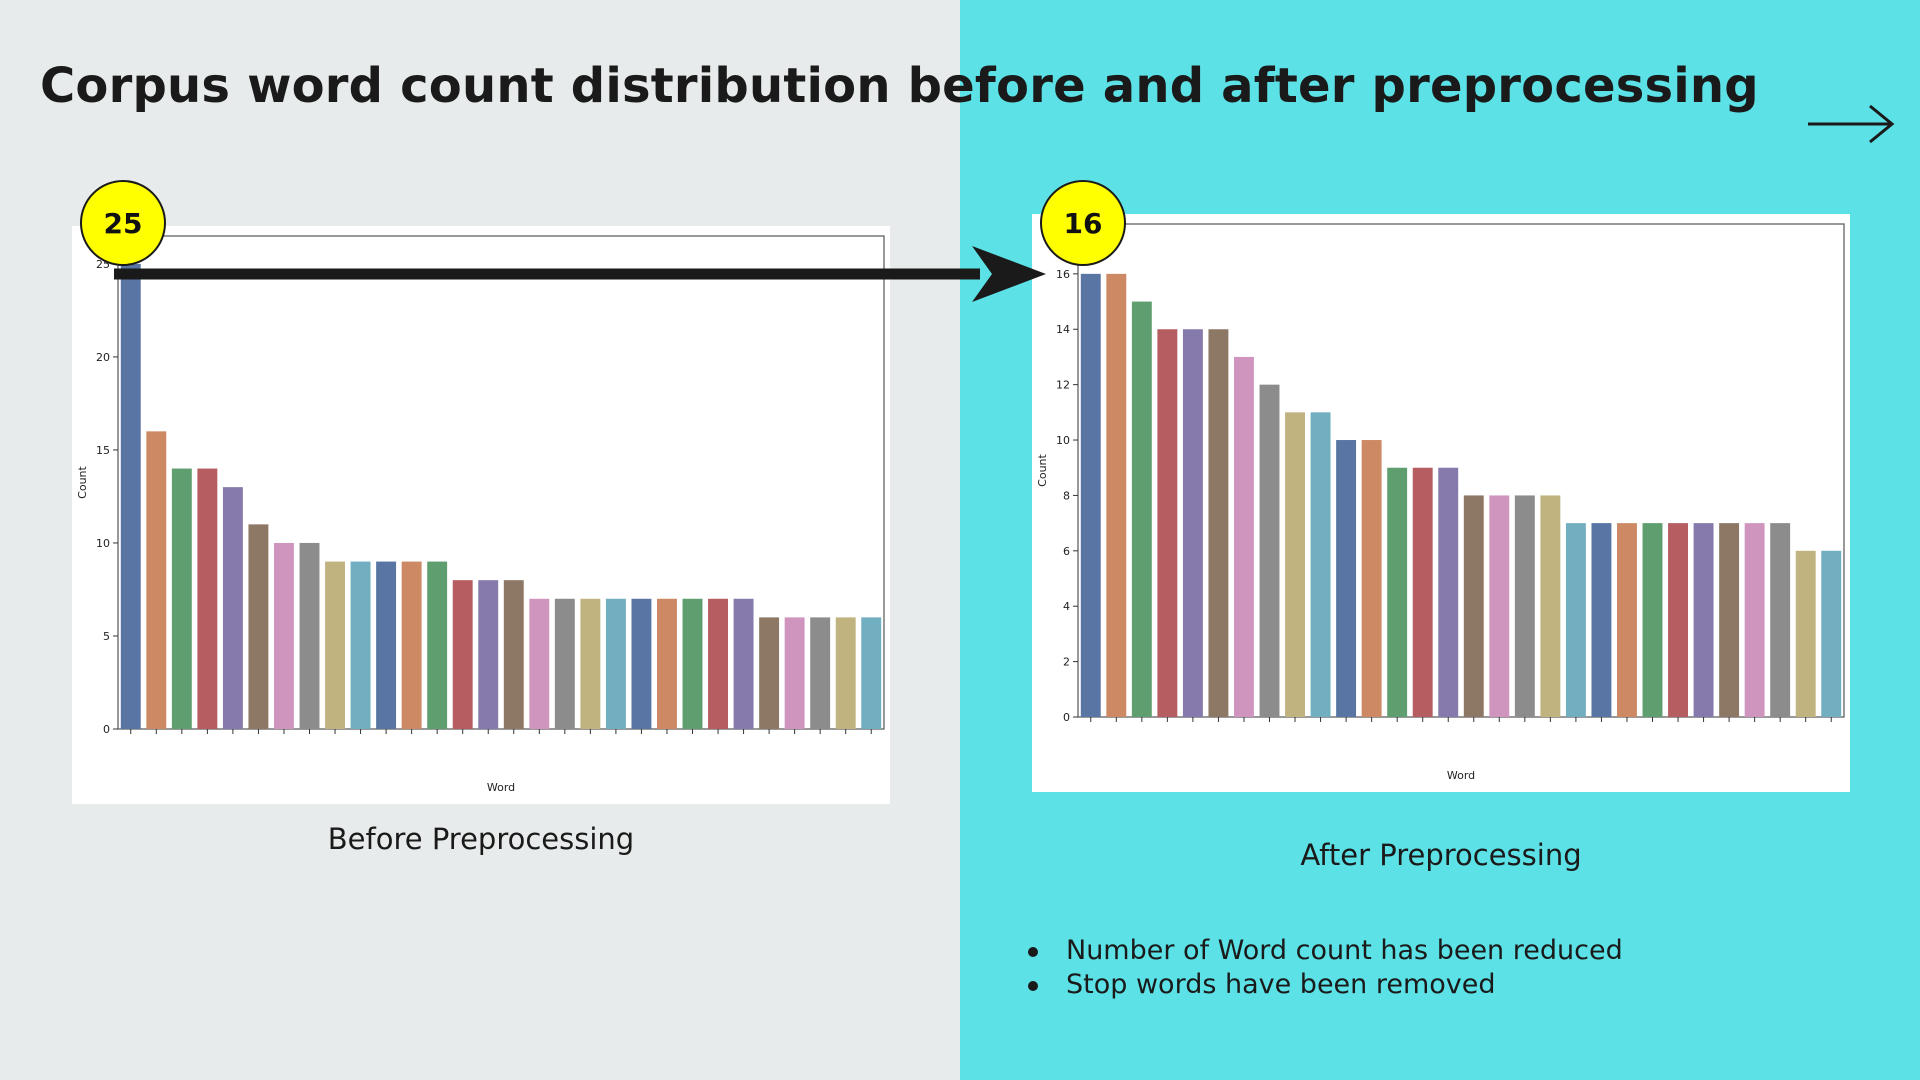  What do you see at coordinates (1063, 274) in the screenshot?
I see `y-tick-label: 16` at bounding box center [1063, 274].